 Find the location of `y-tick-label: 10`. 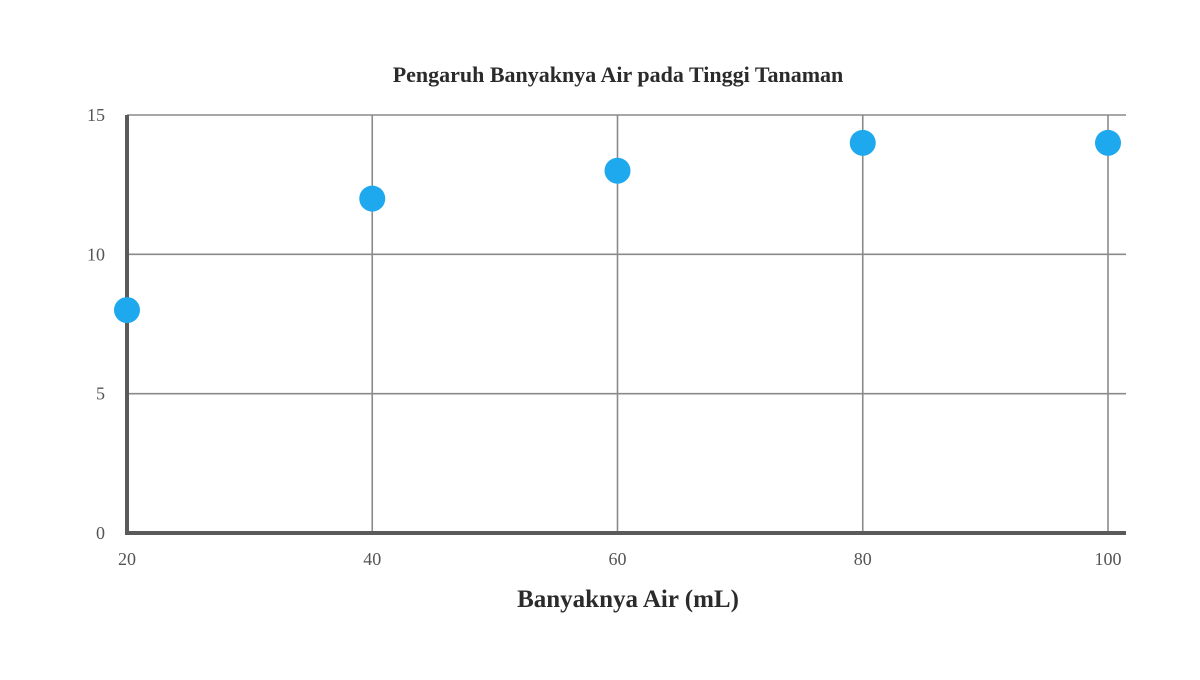

y-tick-label: 10 is located at coordinates (96, 254).